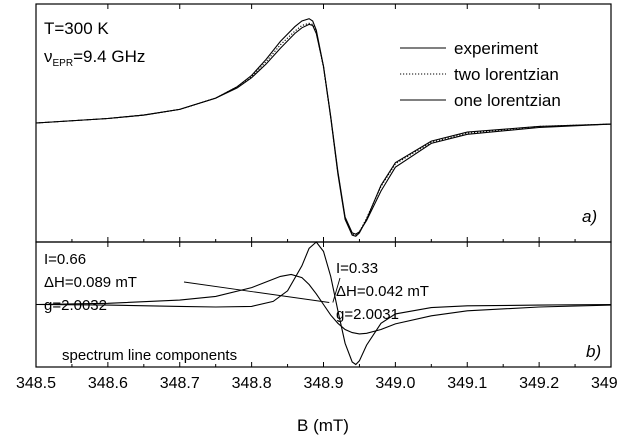 The image size is (619, 441). I want to click on legend-label-experiment: experiment, so click(496, 48).